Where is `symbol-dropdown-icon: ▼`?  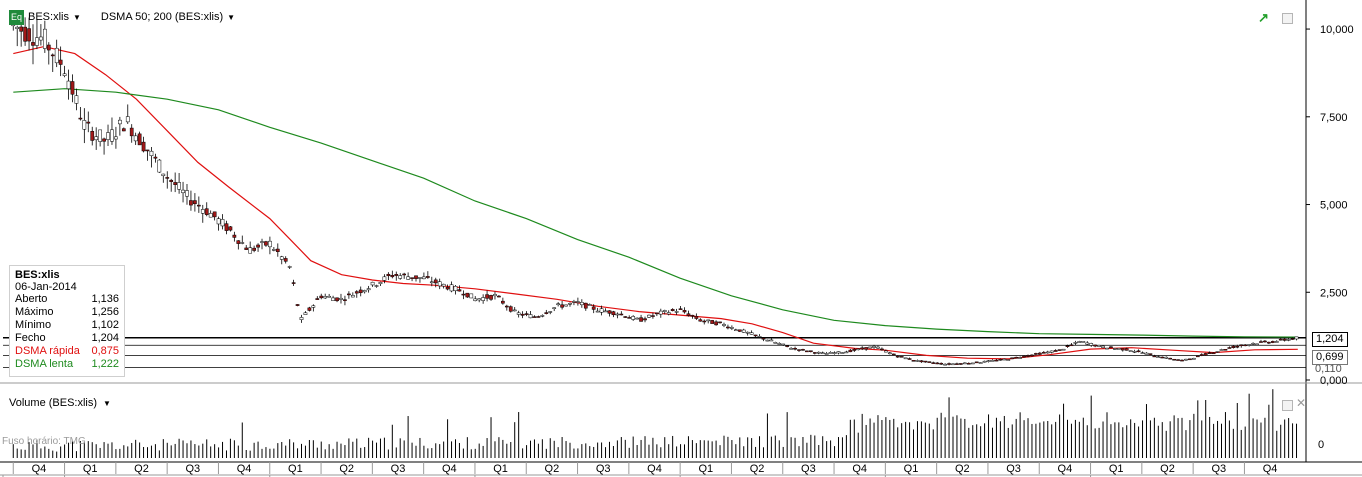 symbol-dropdown-icon: ▼ is located at coordinates (76, 17).